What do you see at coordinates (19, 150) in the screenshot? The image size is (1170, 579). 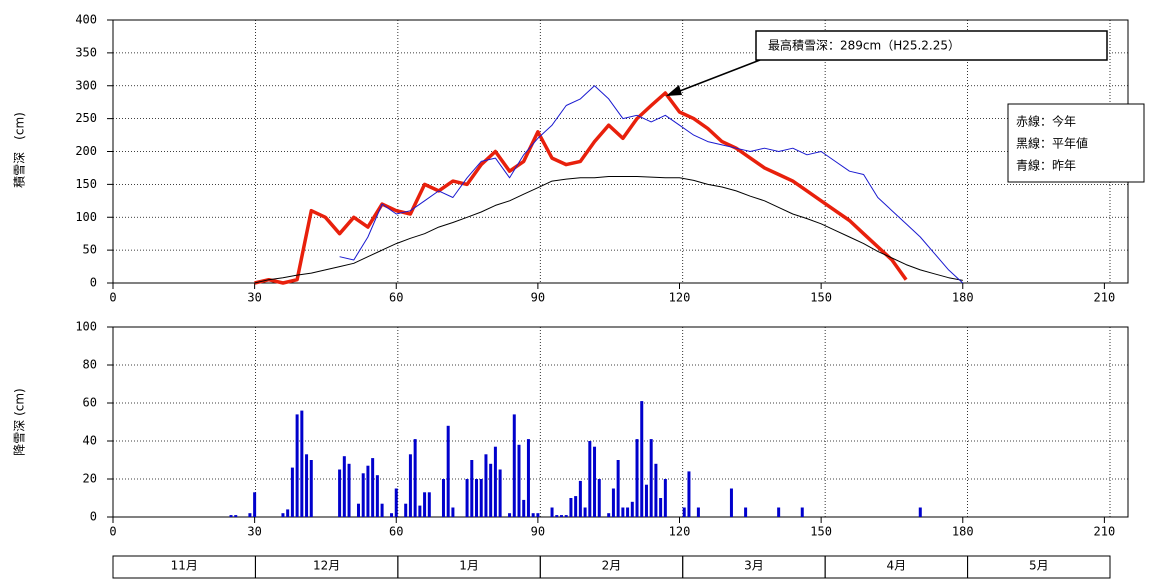 I see `y-axis-label: 積雪深 (cm)` at bounding box center [19, 150].